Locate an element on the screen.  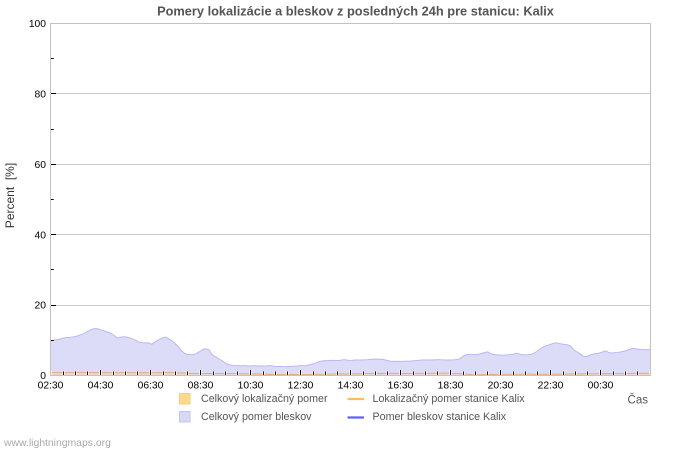
svg-text: 100 is located at coordinates (37, 24).